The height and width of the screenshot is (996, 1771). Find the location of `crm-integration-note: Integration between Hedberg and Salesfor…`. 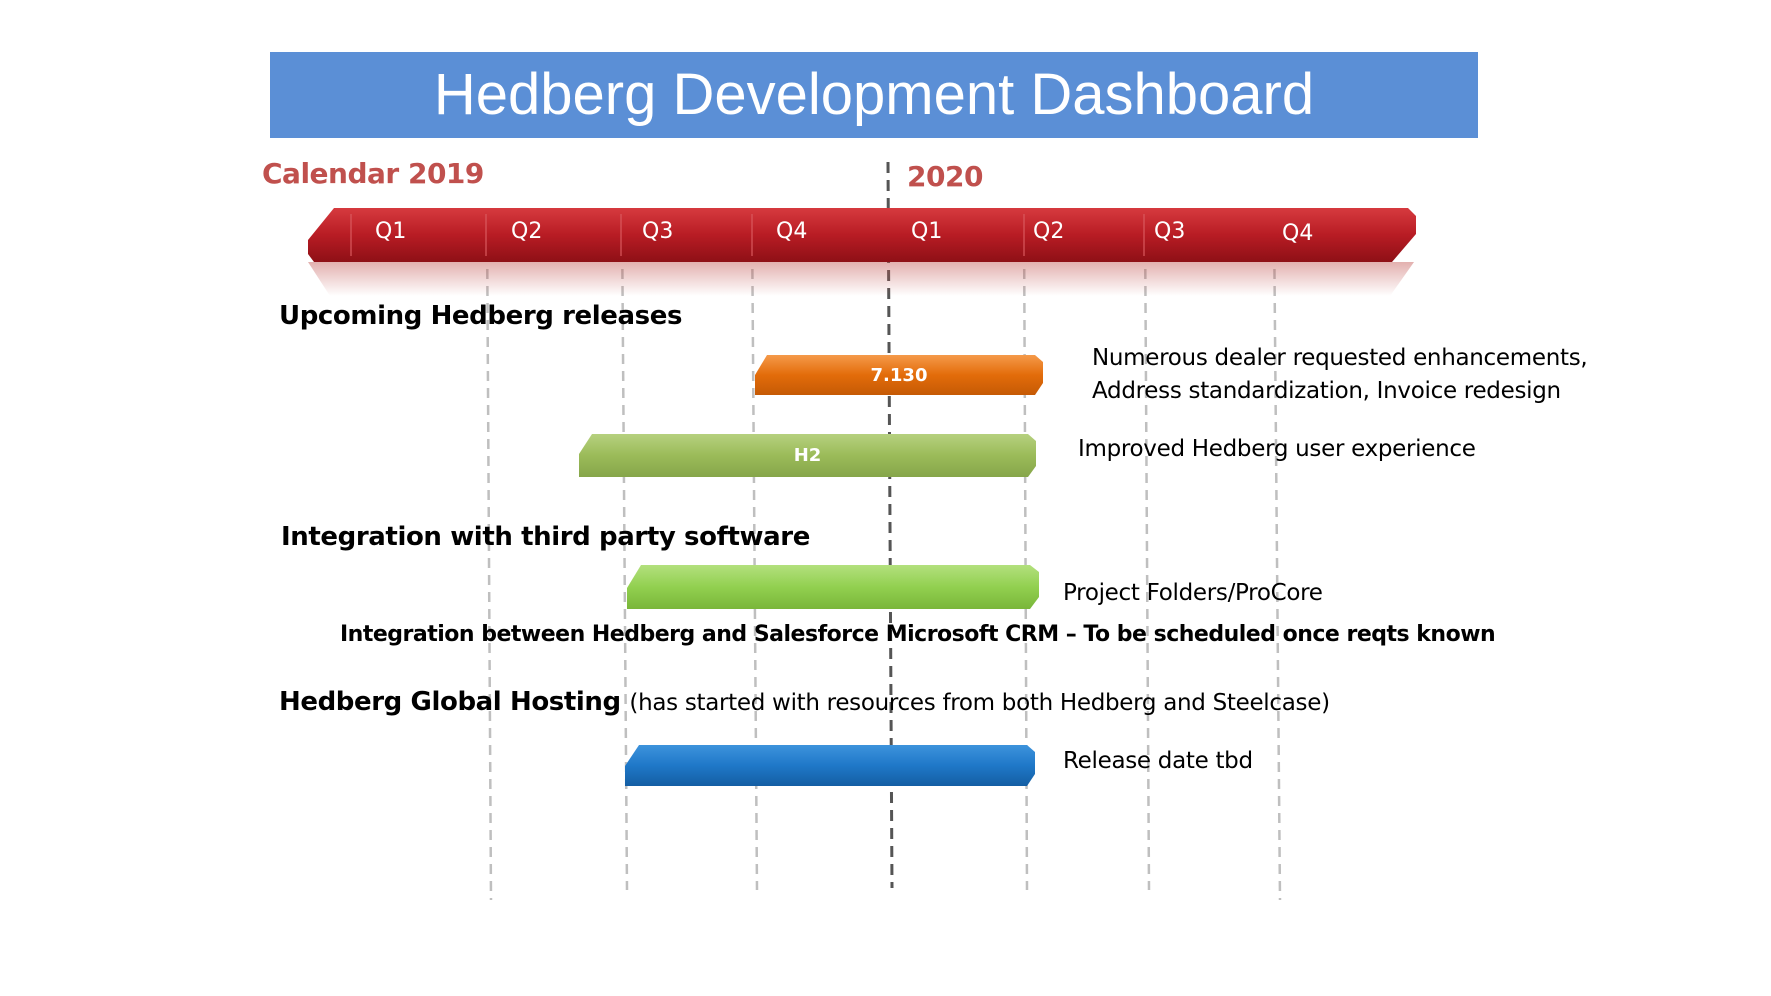

crm-integration-note: Integration between Hedberg and Salesfor… is located at coordinates (918, 634).